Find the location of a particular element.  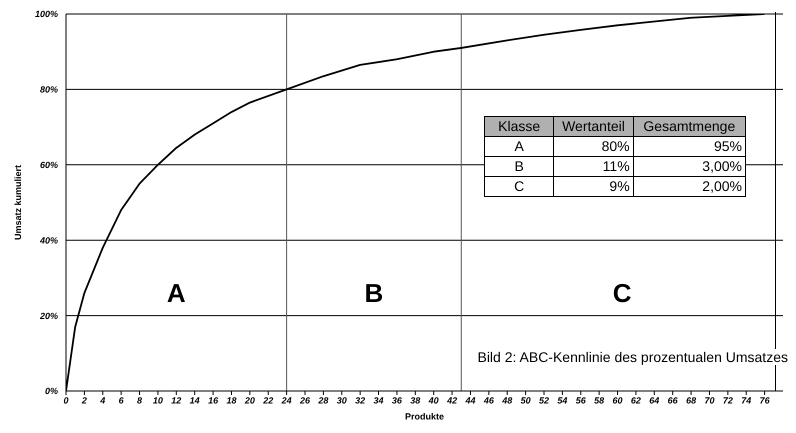

x-tick-label: 2 is located at coordinates (83, 400).